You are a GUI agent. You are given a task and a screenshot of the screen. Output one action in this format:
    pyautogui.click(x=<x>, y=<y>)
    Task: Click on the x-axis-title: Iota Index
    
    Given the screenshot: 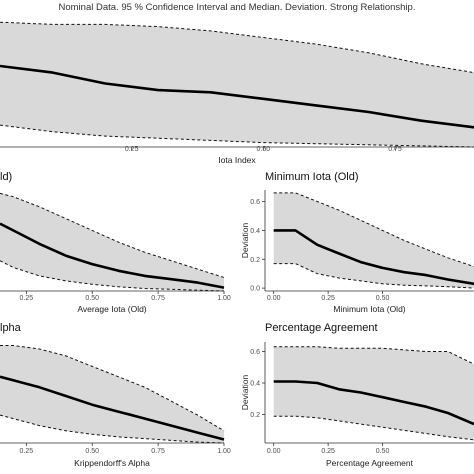 What is the action you would take?
    pyautogui.click(x=237, y=160)
    